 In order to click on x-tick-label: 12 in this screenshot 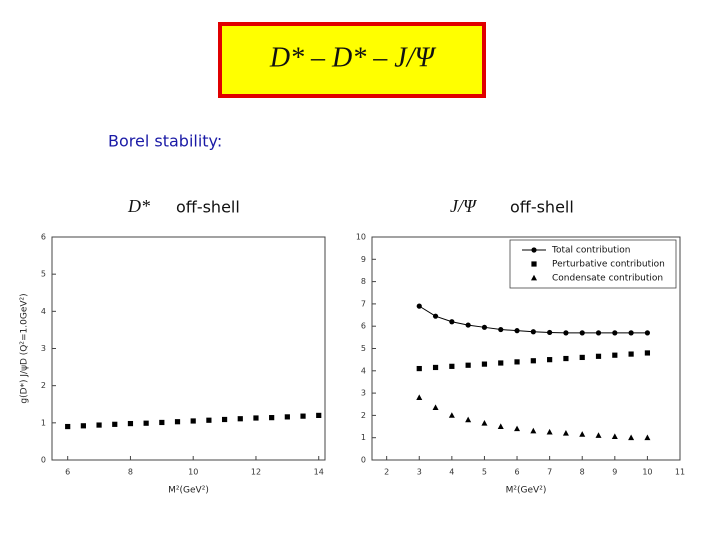, I will do `click(256, 472)`.